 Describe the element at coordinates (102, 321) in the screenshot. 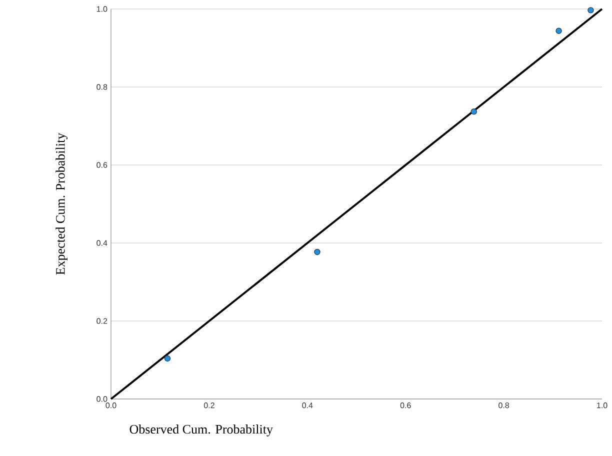

I see `y-tick-label: 0.2` at that location.